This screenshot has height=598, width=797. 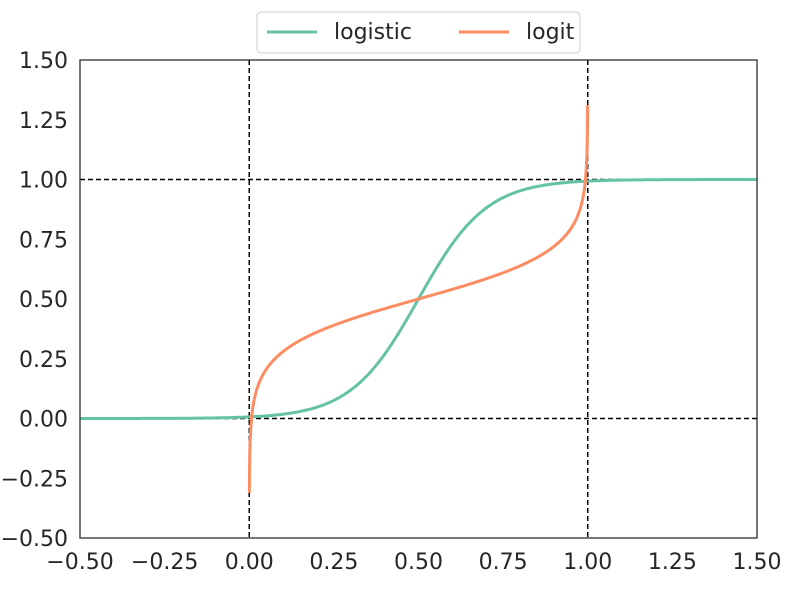 What do you see at coordinates (418, 562) in the screenshot?
I see `x-tick-label: 0.50` at bounding box center [418, 562].